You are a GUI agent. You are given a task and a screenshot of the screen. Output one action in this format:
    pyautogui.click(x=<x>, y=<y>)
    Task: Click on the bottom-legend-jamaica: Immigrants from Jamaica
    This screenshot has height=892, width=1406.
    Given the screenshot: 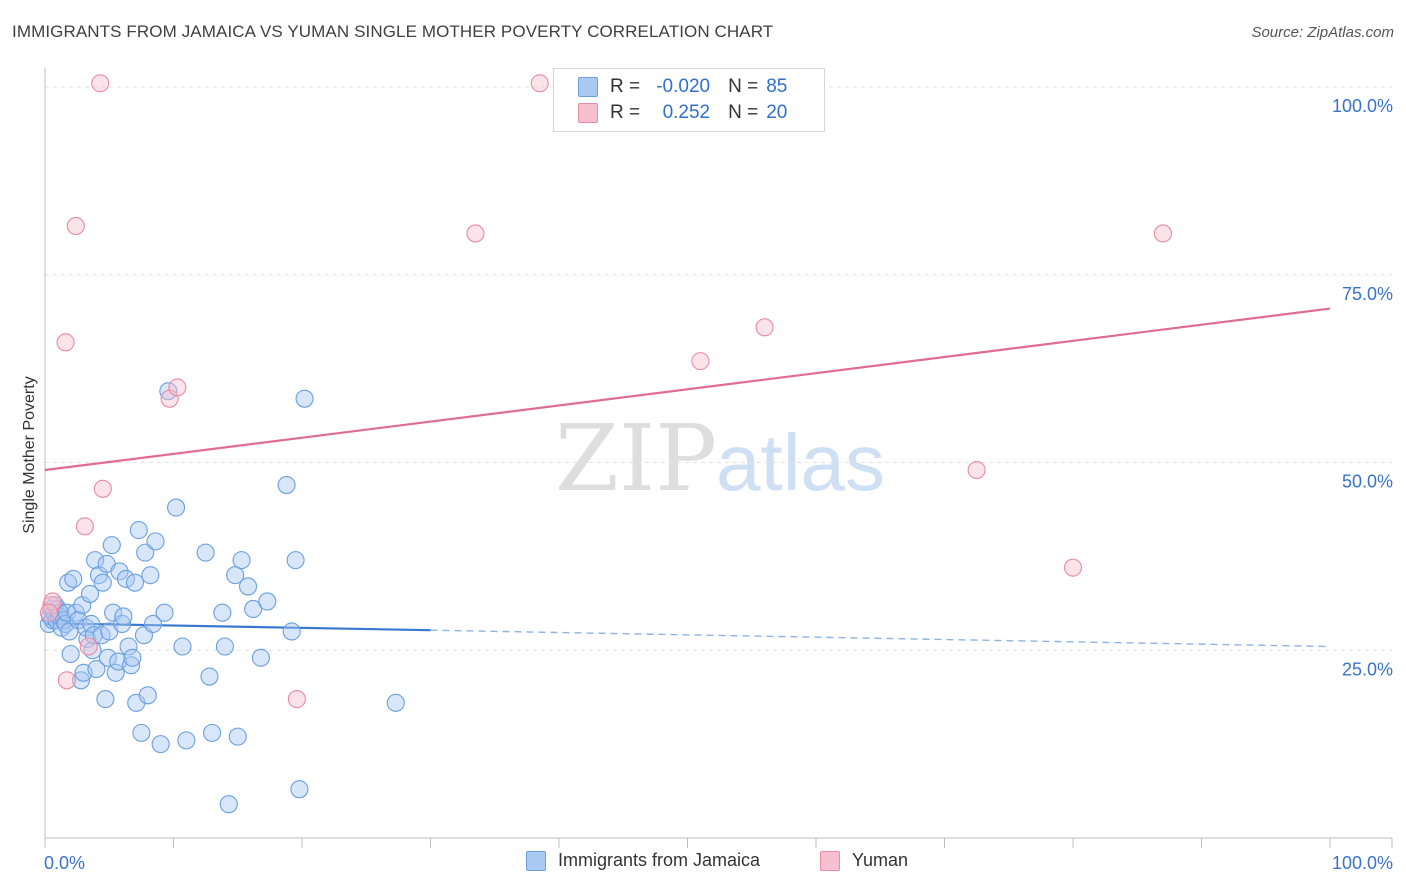 What is the action you would take?
    pyautogui.click(x=643, y=860)
    